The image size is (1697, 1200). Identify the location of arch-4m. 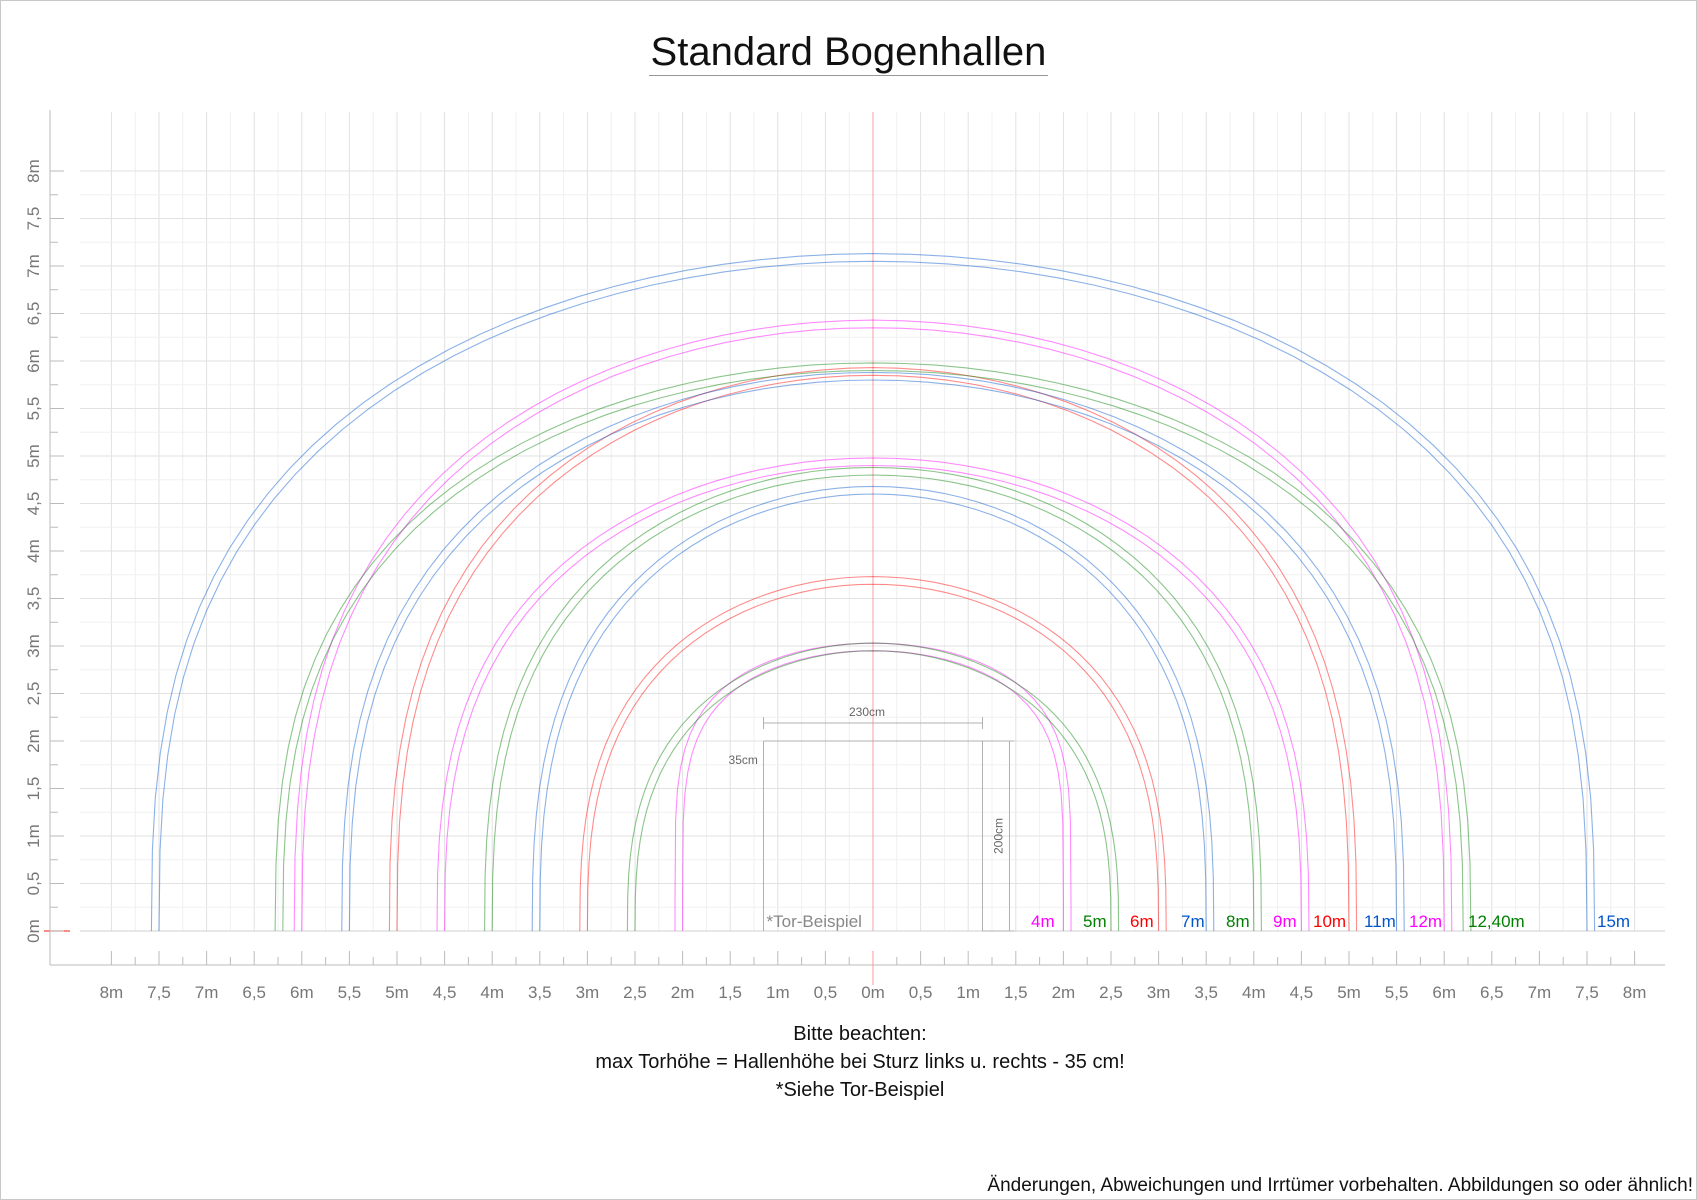
(873, 786).